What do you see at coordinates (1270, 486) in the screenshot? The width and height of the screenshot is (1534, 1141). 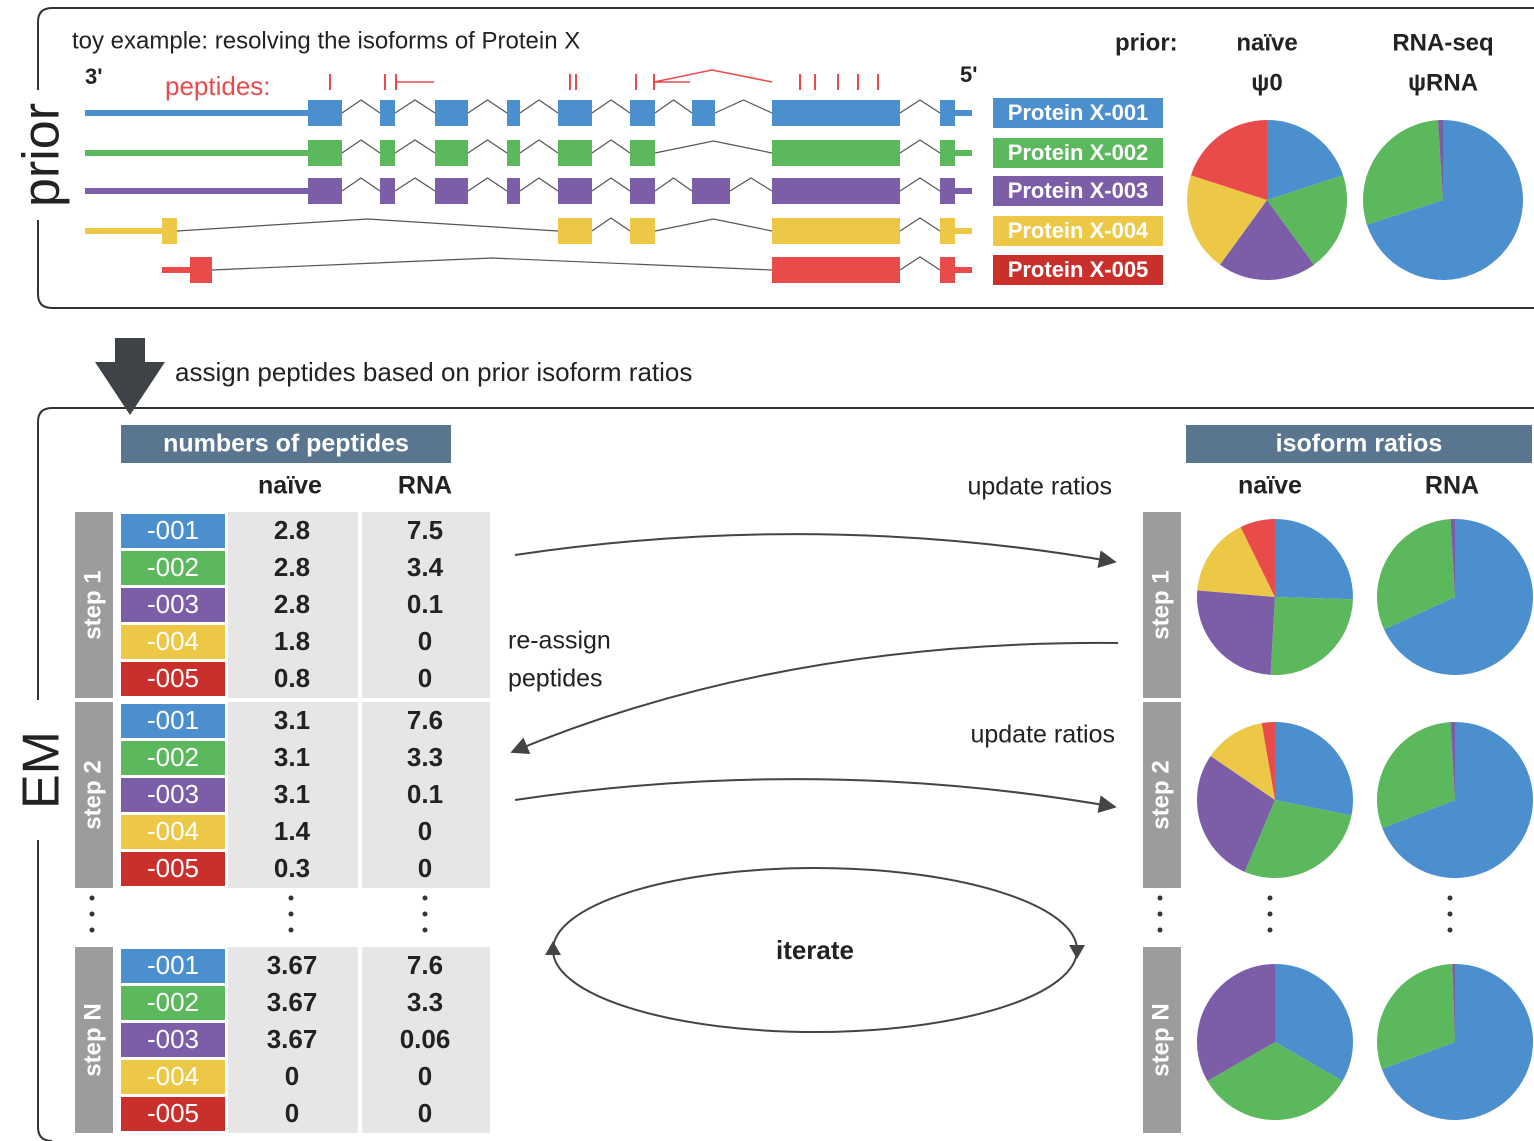 I see `column-head: naïve` at bounding box center [1270, 486].